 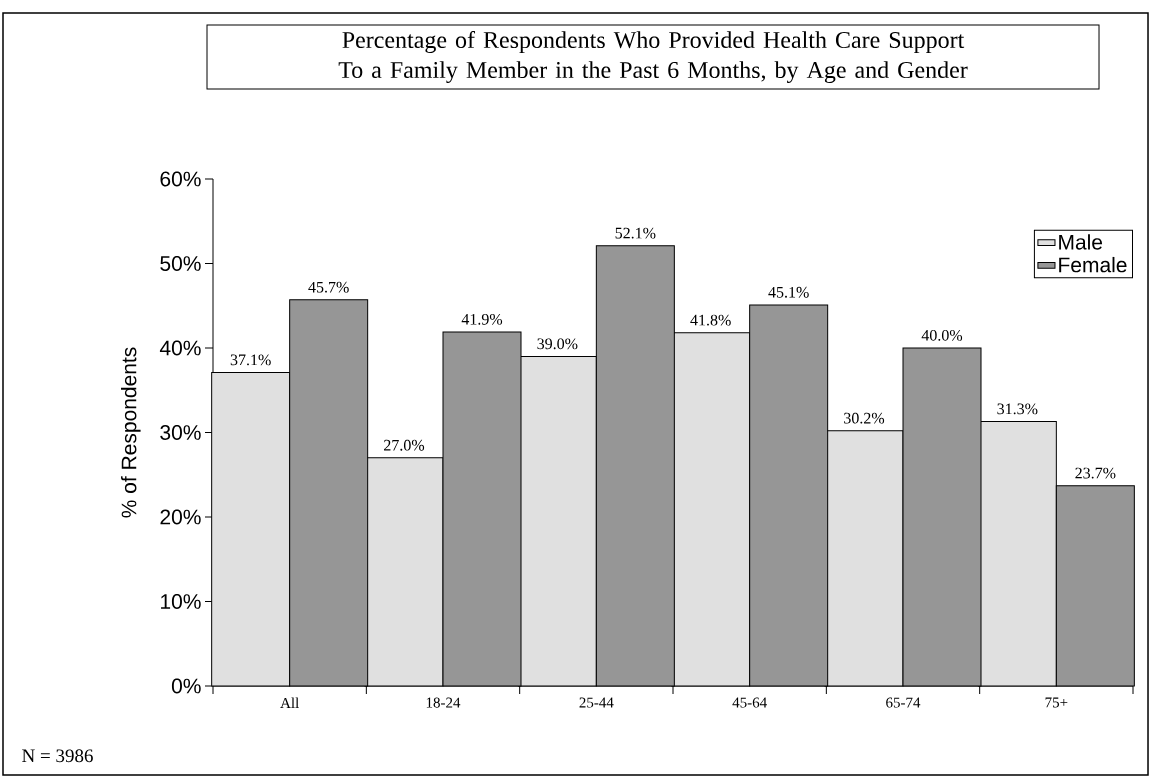 What do you see at coordinates (1081, 242) in the screenshot?
I see `legend-label: Male` at bounding box center [1081, 242].